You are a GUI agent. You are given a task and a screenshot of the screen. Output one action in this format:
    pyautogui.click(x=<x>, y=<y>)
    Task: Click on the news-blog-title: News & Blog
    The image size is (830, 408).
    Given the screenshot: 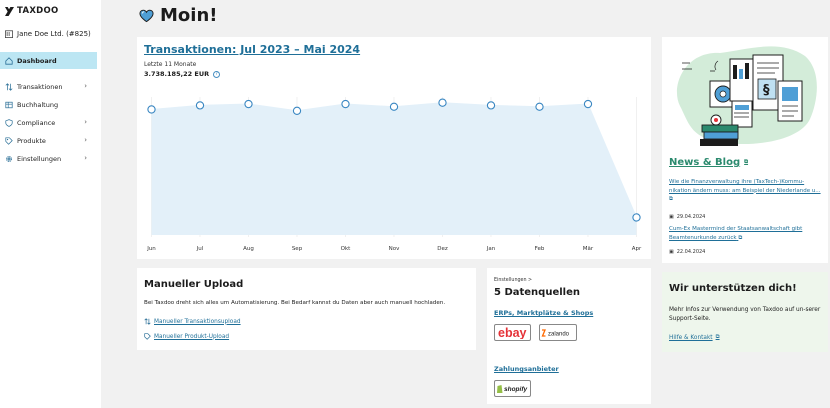 What is the action you would take?
    pyautogui.click(x=705, y=162)
    